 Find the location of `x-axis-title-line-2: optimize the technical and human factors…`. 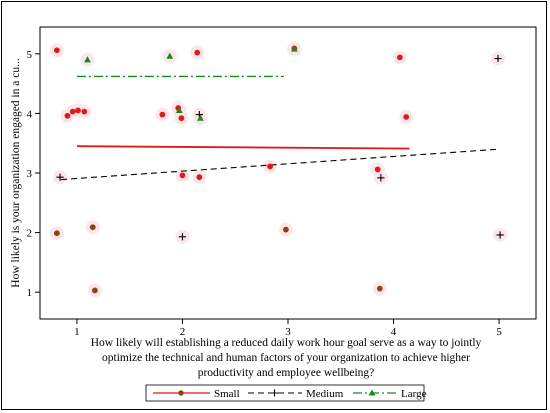

x-axis-title-line-2: optimize the technical and human factors… is located at coordinates (286, 358).